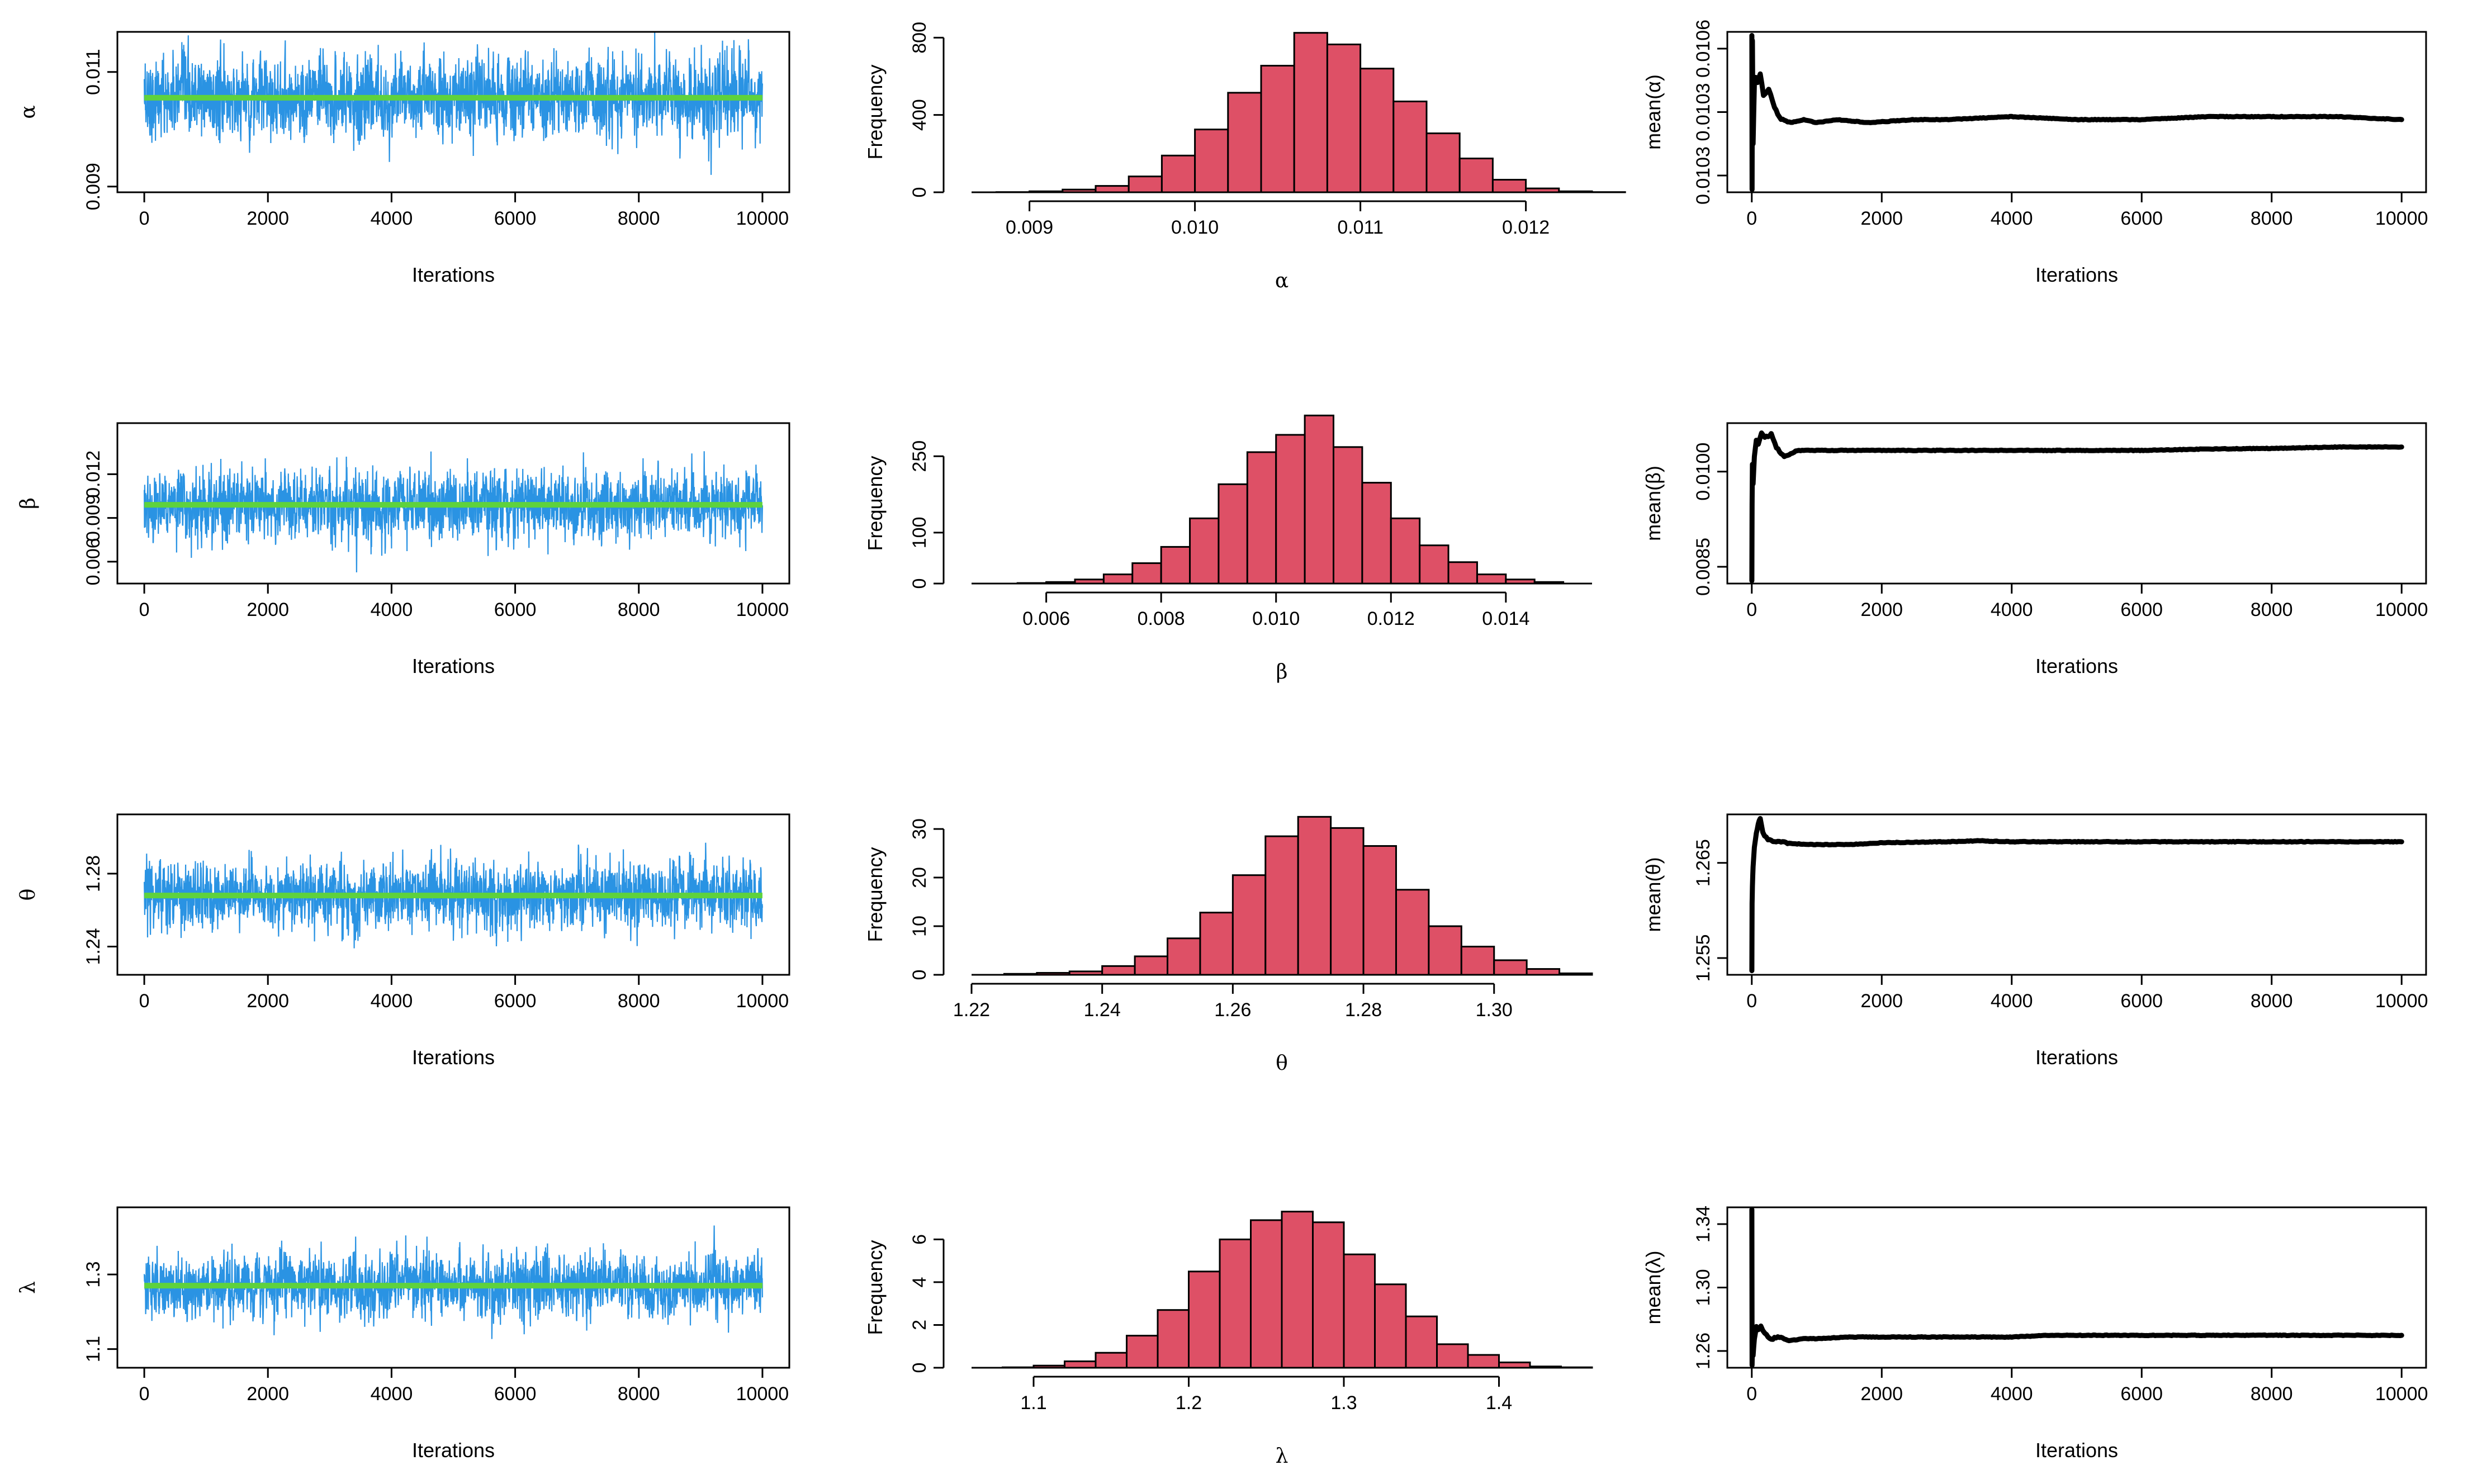  I want to click on y-axis-label: λ, so click(28, 1287).